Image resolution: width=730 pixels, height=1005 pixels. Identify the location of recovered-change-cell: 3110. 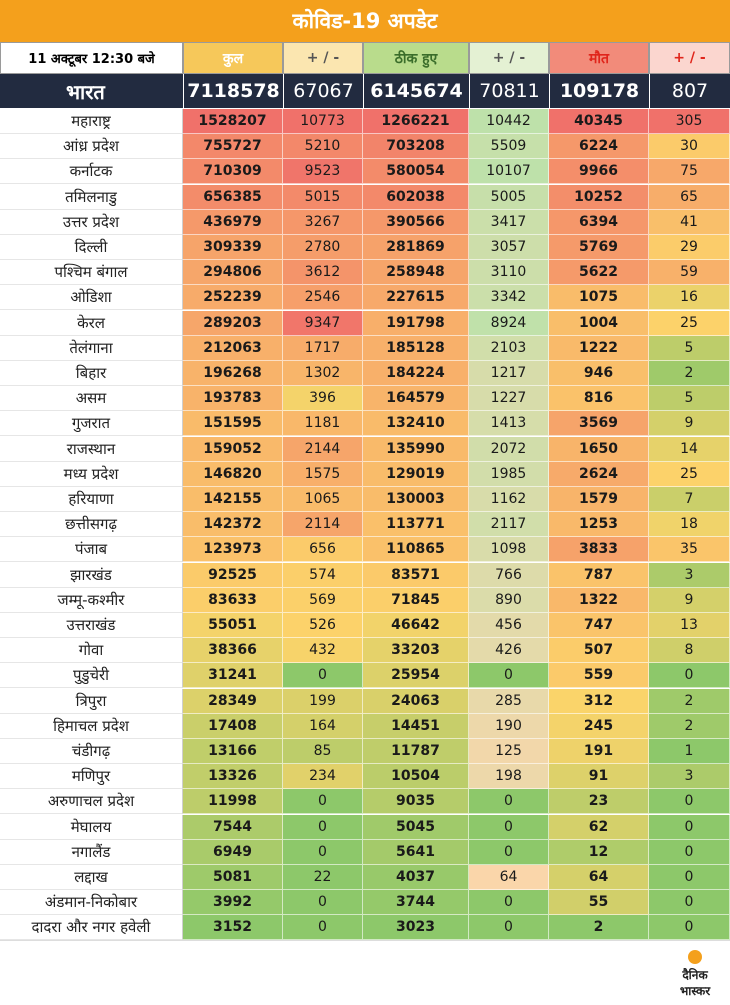
(509, 273).